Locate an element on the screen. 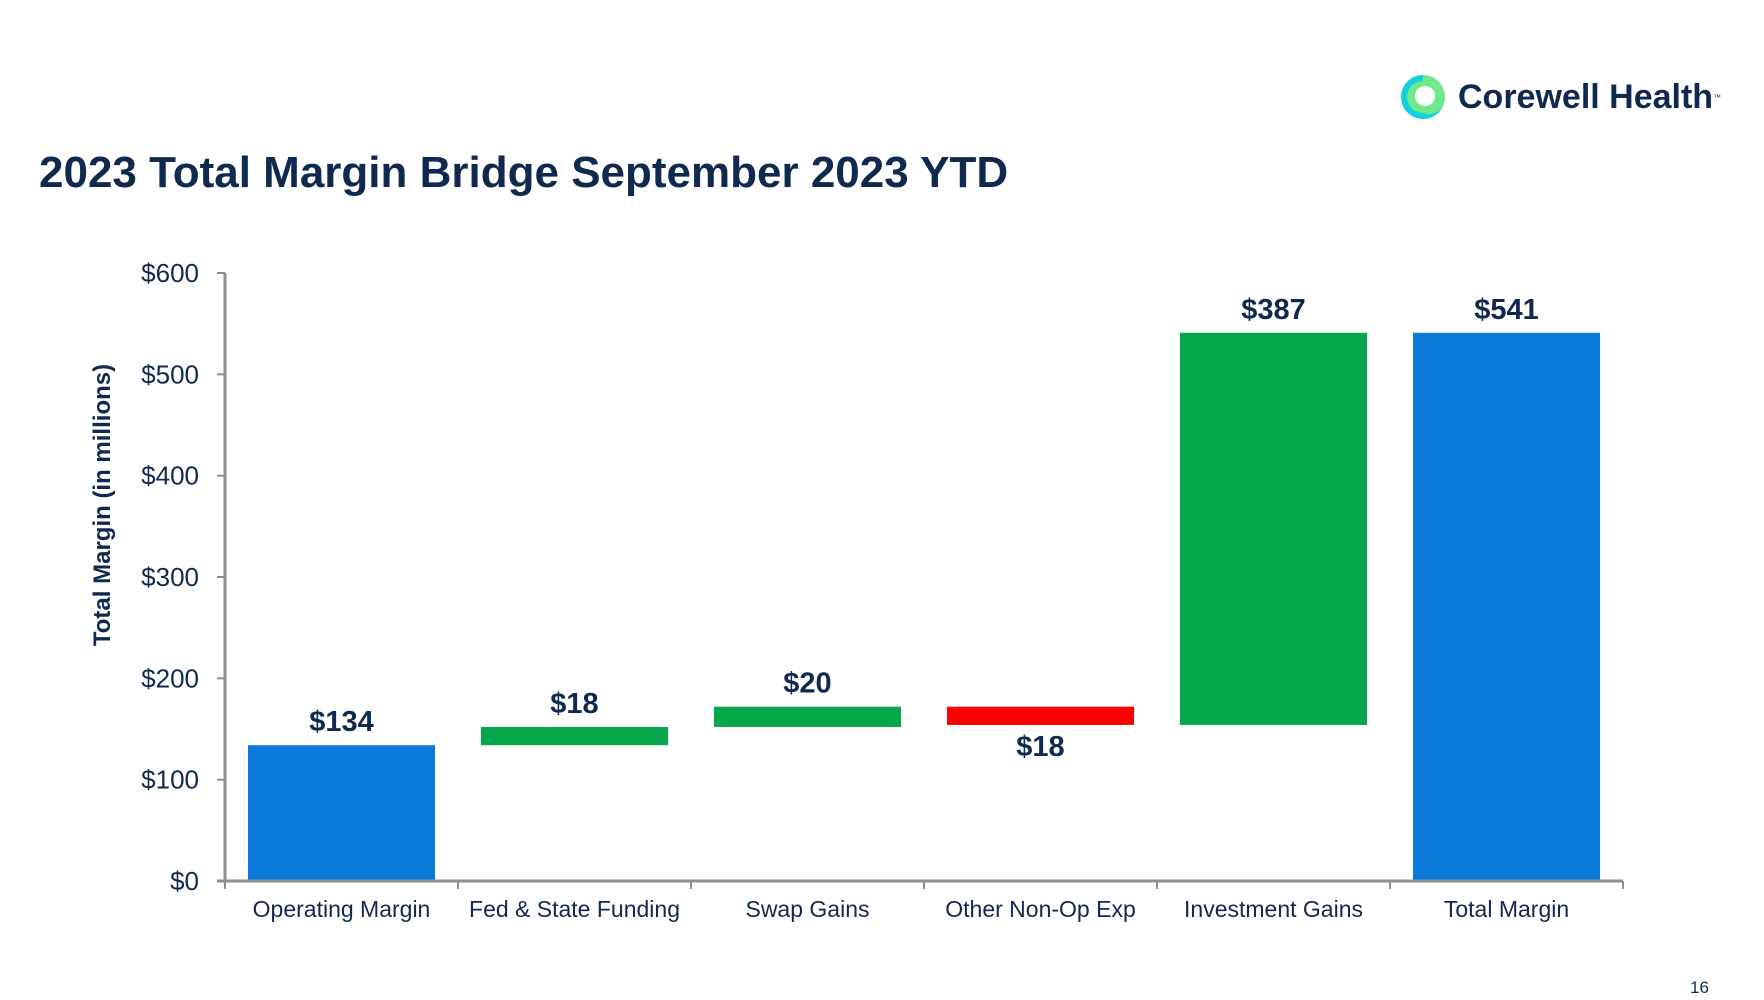 This screenshot has height=1000, width=1764. corewell-health-logo: Corewell Health ™ is located at coordinates (1559, 97).